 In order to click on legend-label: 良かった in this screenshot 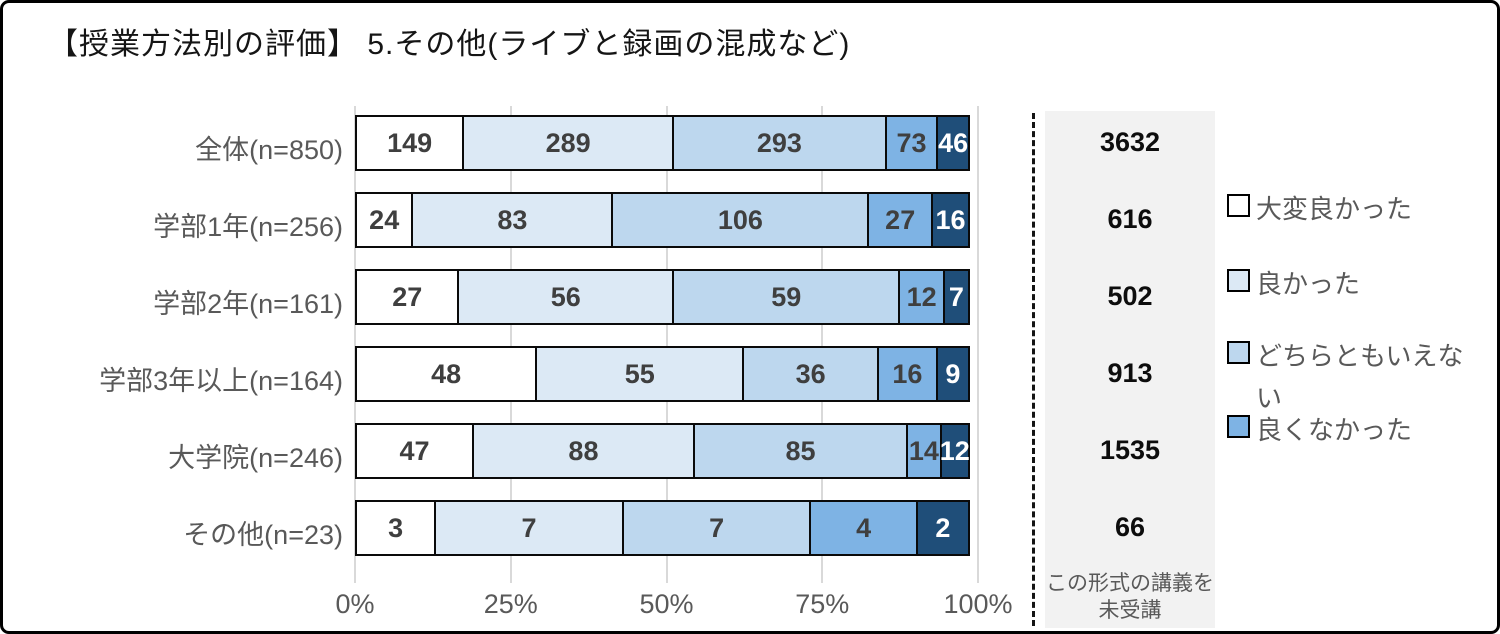, I will do `click(1308, 284)`.